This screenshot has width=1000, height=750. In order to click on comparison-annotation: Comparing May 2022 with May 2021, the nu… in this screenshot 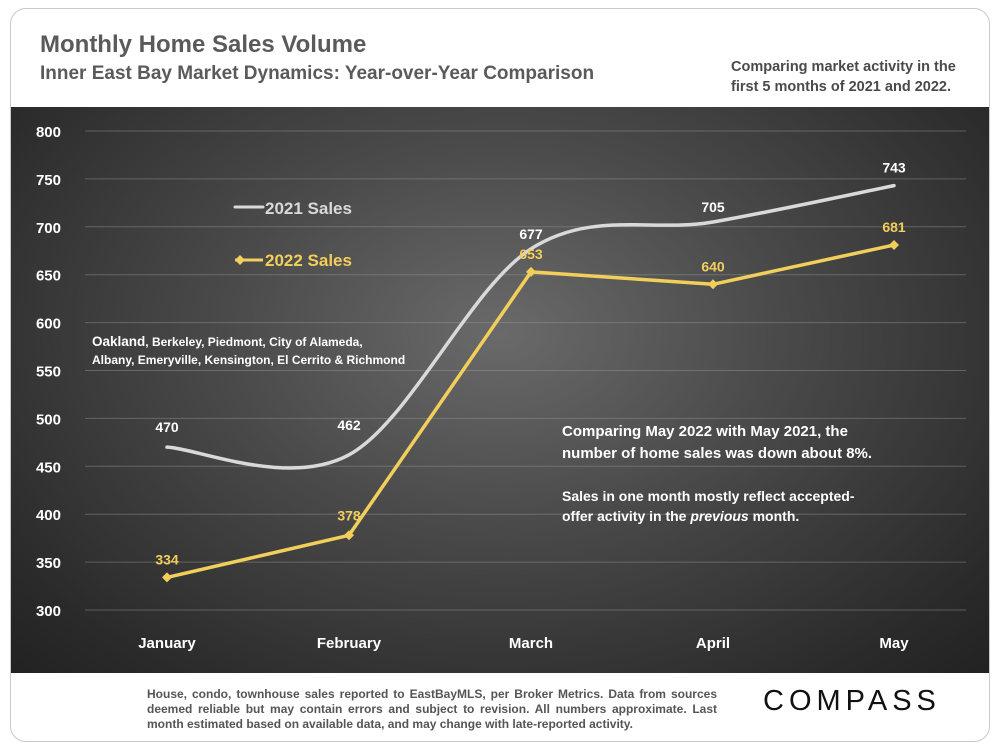, I will do `click(717, 473)`.